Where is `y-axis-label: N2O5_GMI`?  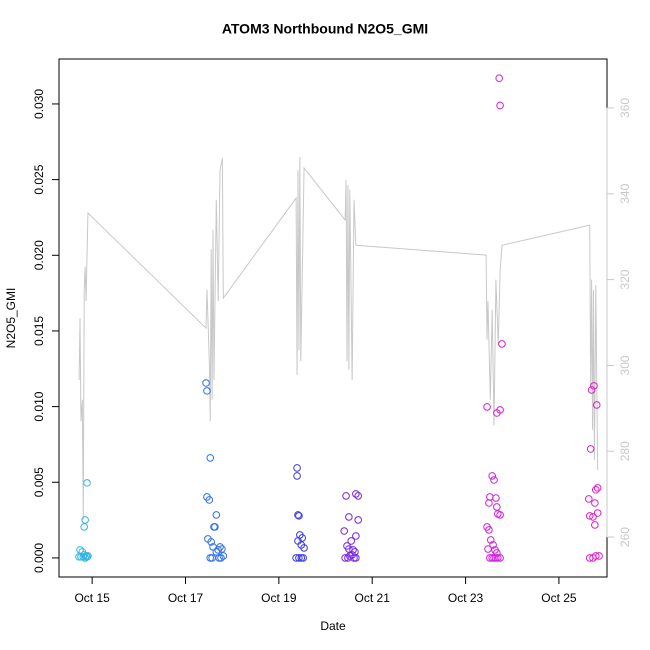 y-axis-label: N2O5_GMI is located at coordinates (11, 318).